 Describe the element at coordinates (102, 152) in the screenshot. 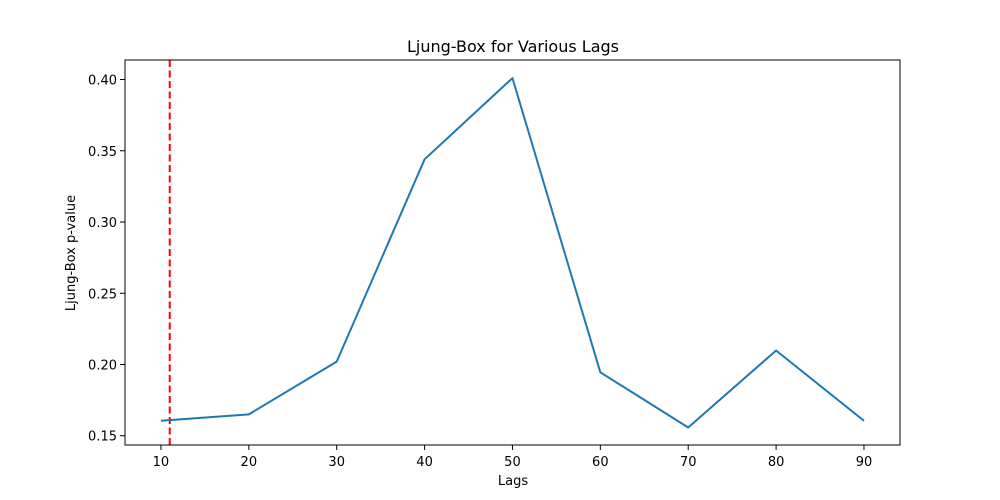

I see `y-tick-label: 0.35` at that location.